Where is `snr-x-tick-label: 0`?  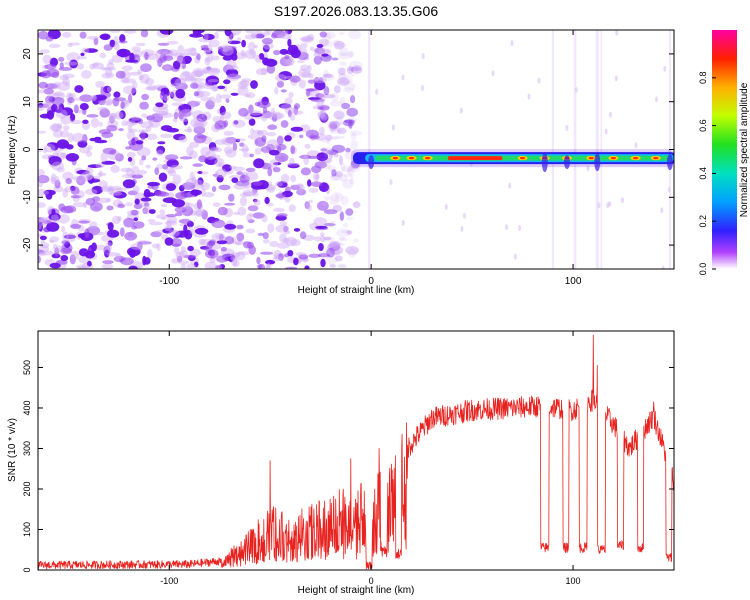 snr-x-tick-label: 0 is located at coordinates (371, 581).